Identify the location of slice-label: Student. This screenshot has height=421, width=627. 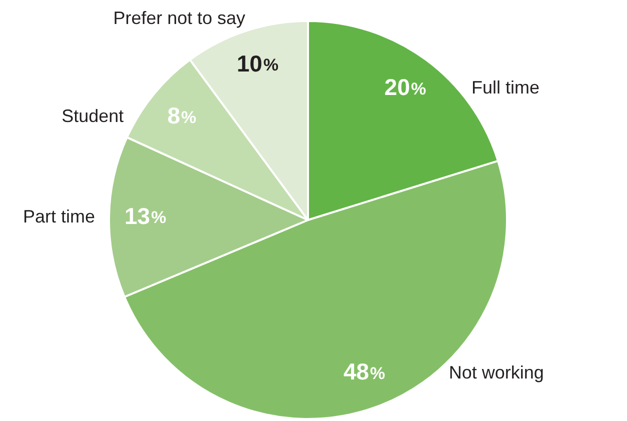
(93, 116).